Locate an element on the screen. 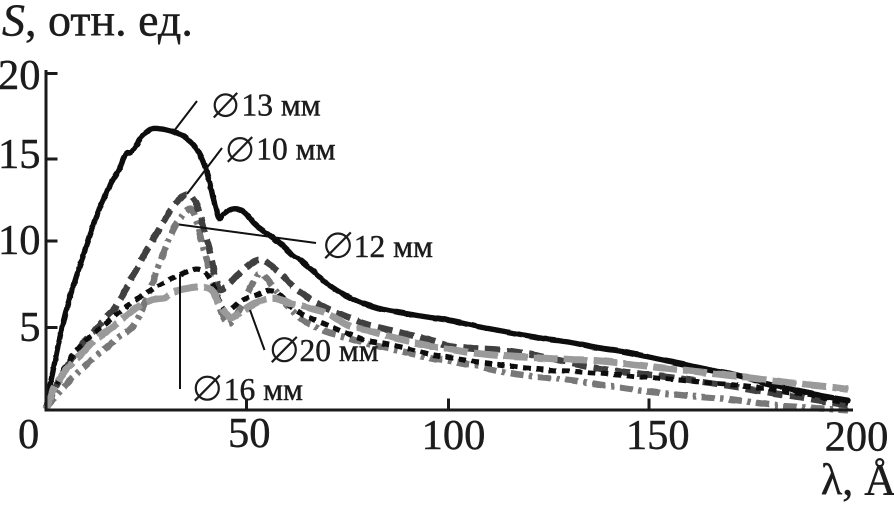  svg-text: 150 is located at coordinates (658, 435).